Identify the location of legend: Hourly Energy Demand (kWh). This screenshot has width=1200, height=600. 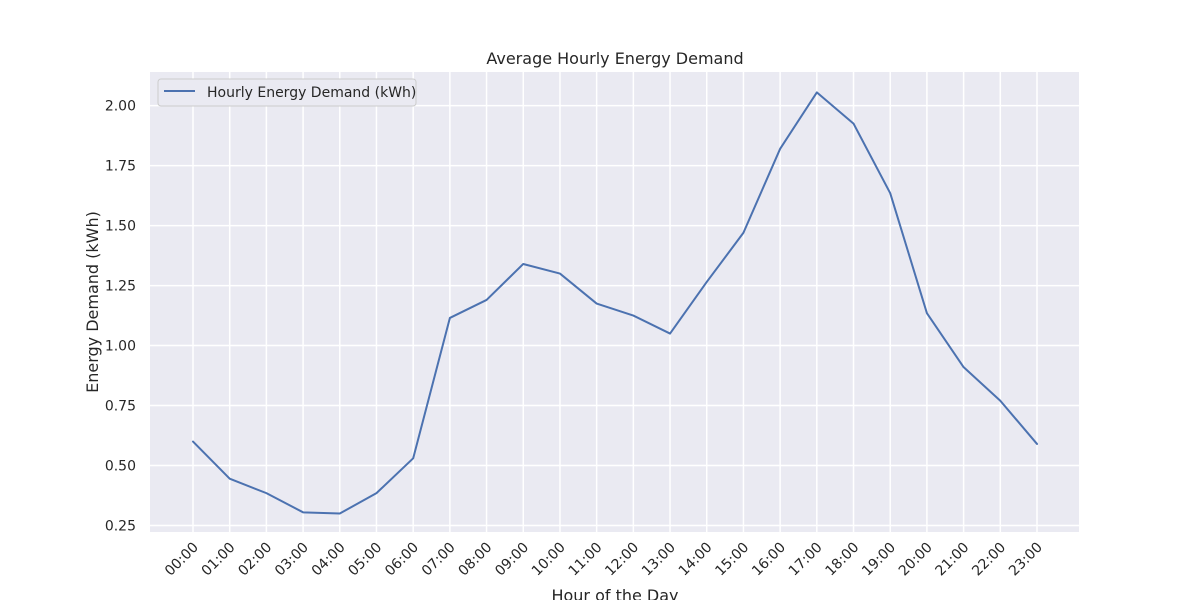
(287, 92).